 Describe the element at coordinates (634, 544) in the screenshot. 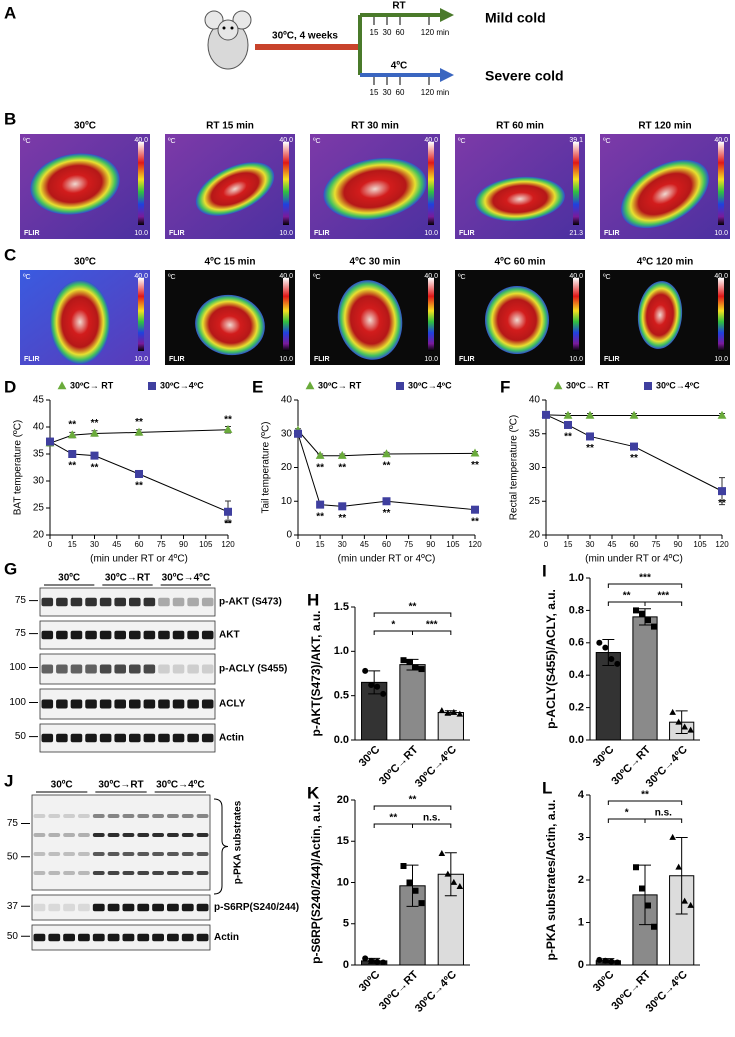

I see `x-tick-label: 60` at that location.